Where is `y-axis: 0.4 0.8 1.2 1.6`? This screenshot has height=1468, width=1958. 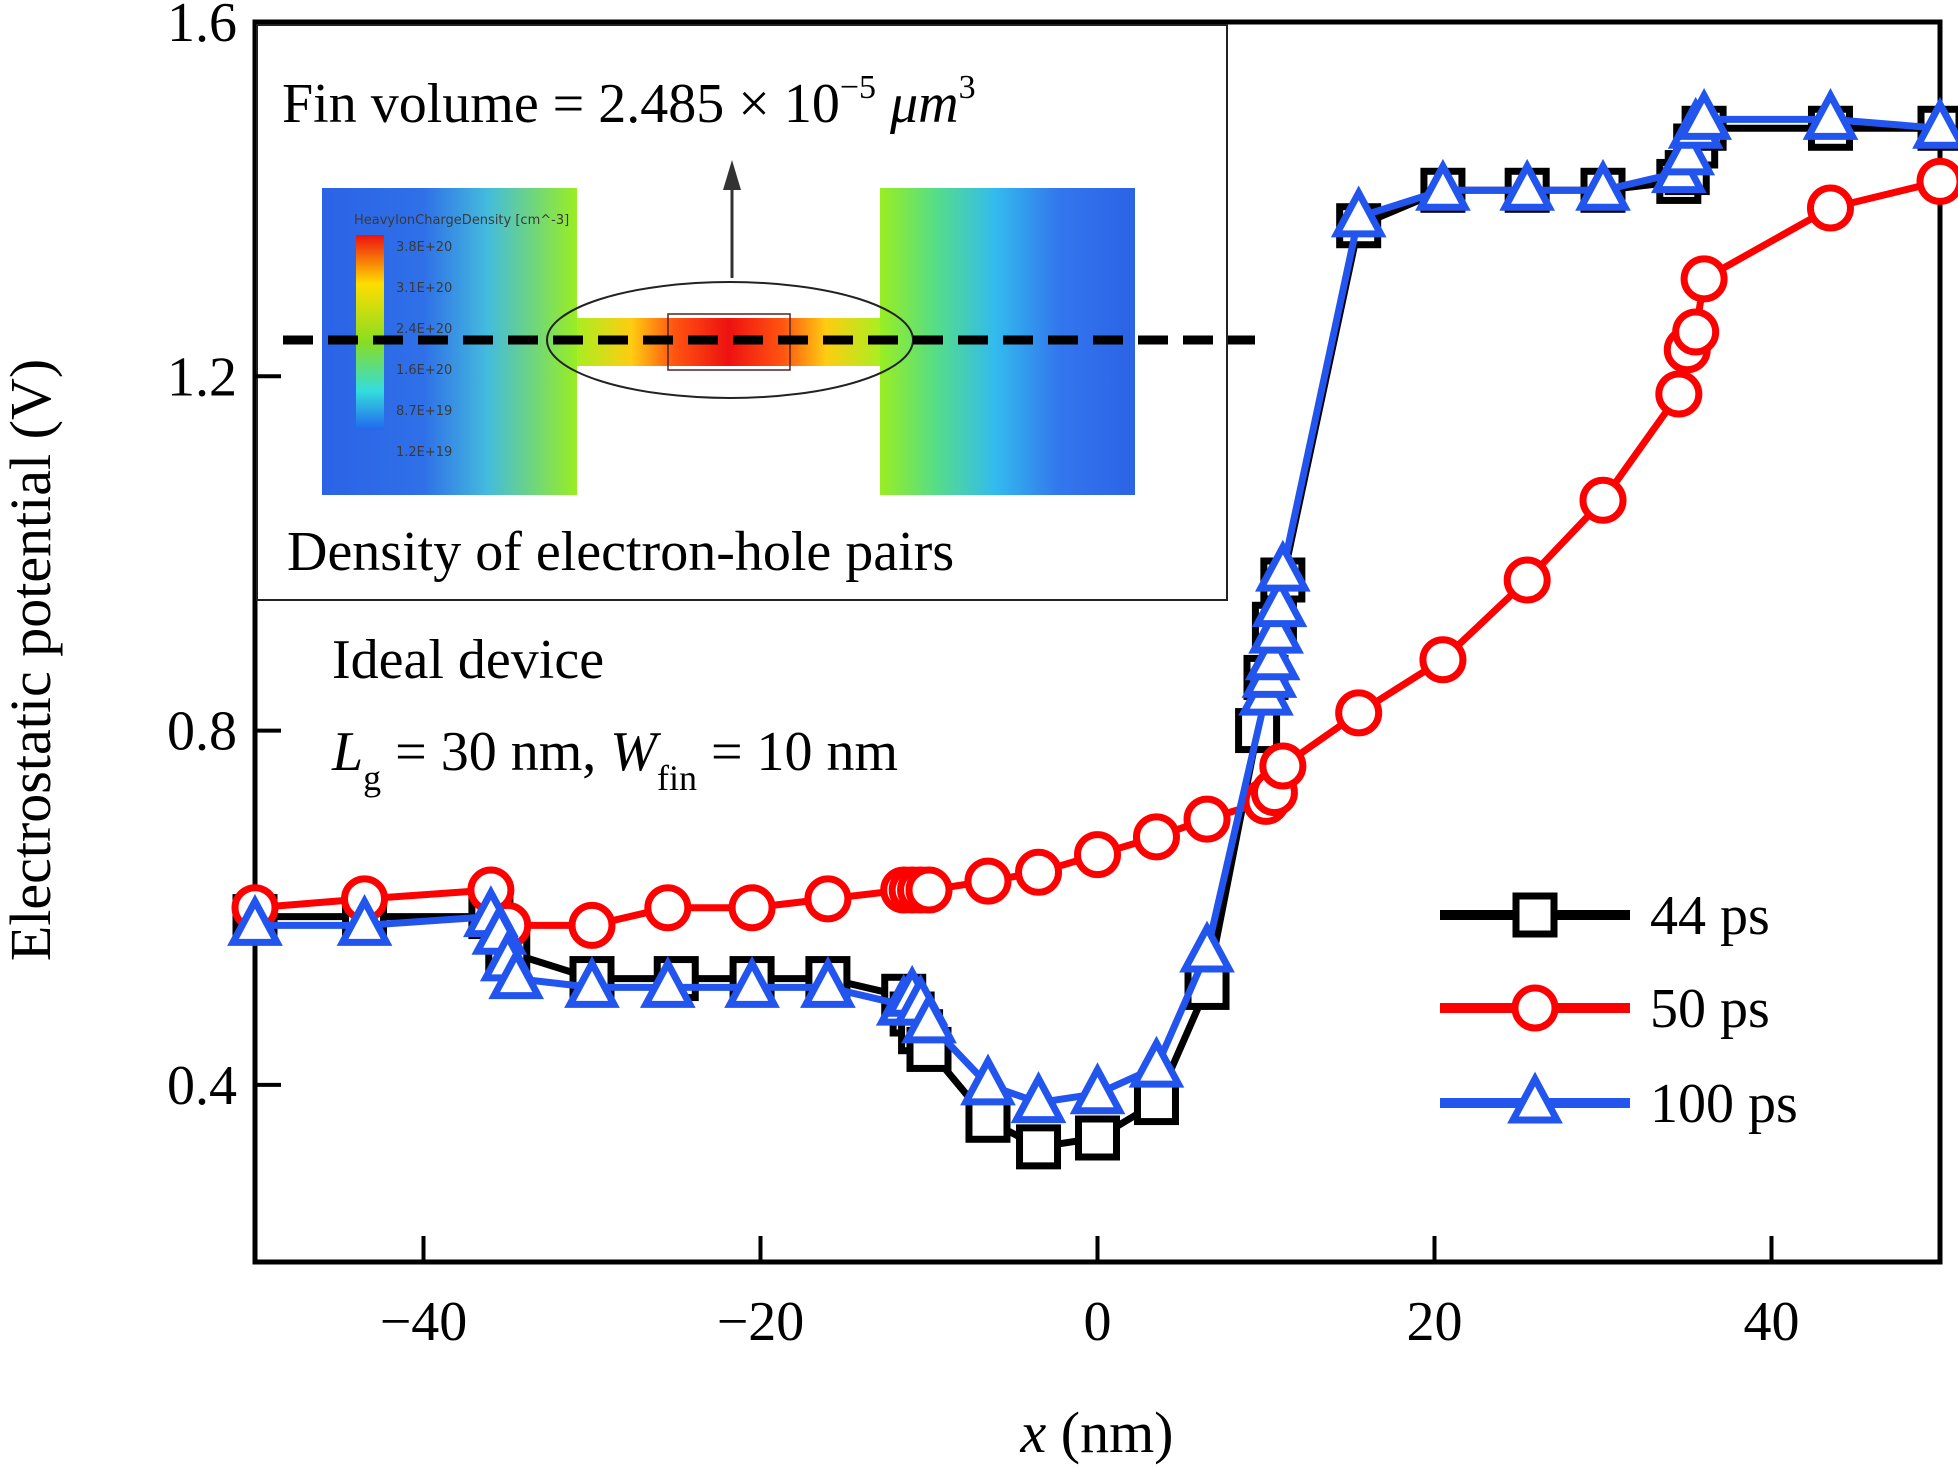 y-axis: 0.4 0.8 1.2 1.6 is located at coordinates (224, 558).